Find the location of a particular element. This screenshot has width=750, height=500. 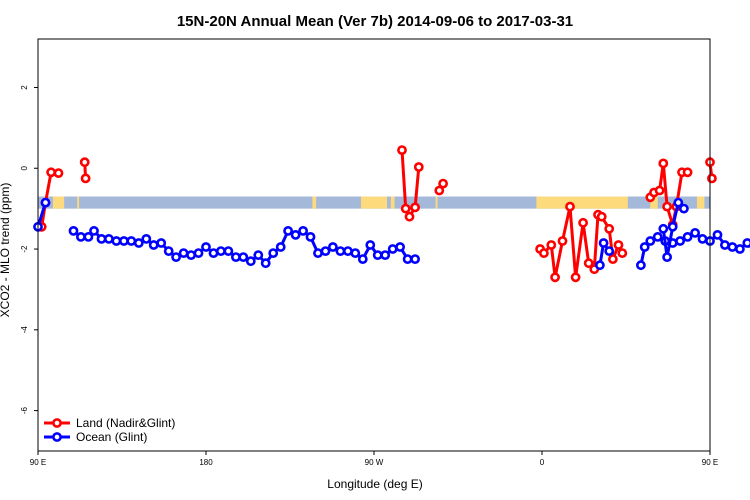

y-axis: 2 0 -2 -4 -6 is located at coordinates (29, 249).